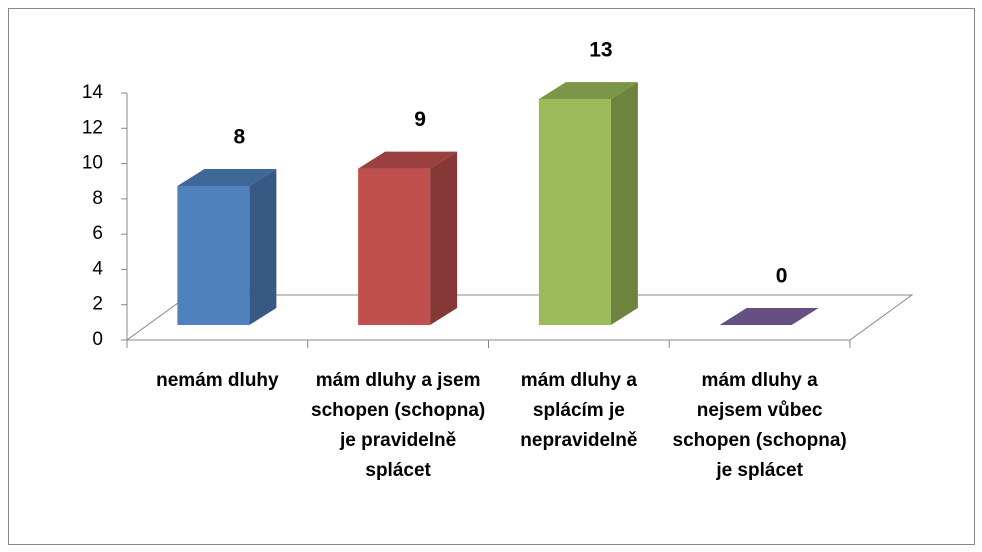 The width and height of the screenshot is (982, 552). I want to click on value-label: 9, so click(420, 119).